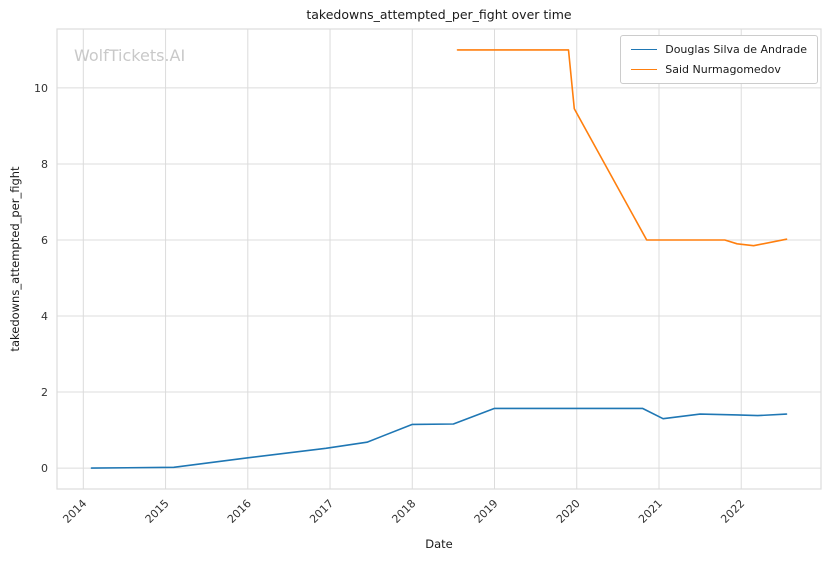 Image resolution: width=840 pixels, height=561 pixels. Describe the element at coordinates (439, 544) in the screenshot. I see `x-axis-label: Date` at that location.